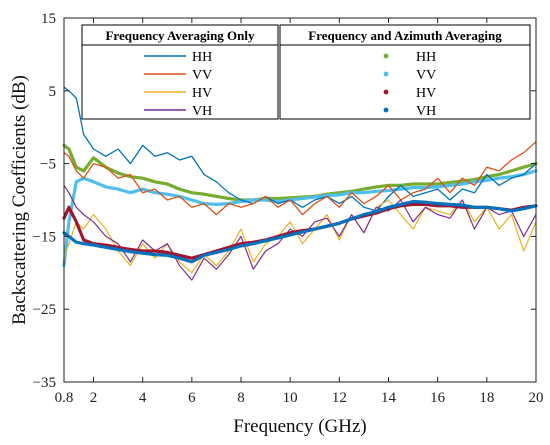  What do you see at coordinates (438, 398) in the screenshot?
I see `x-tick-label: 16` at bounding box center [438, 398].